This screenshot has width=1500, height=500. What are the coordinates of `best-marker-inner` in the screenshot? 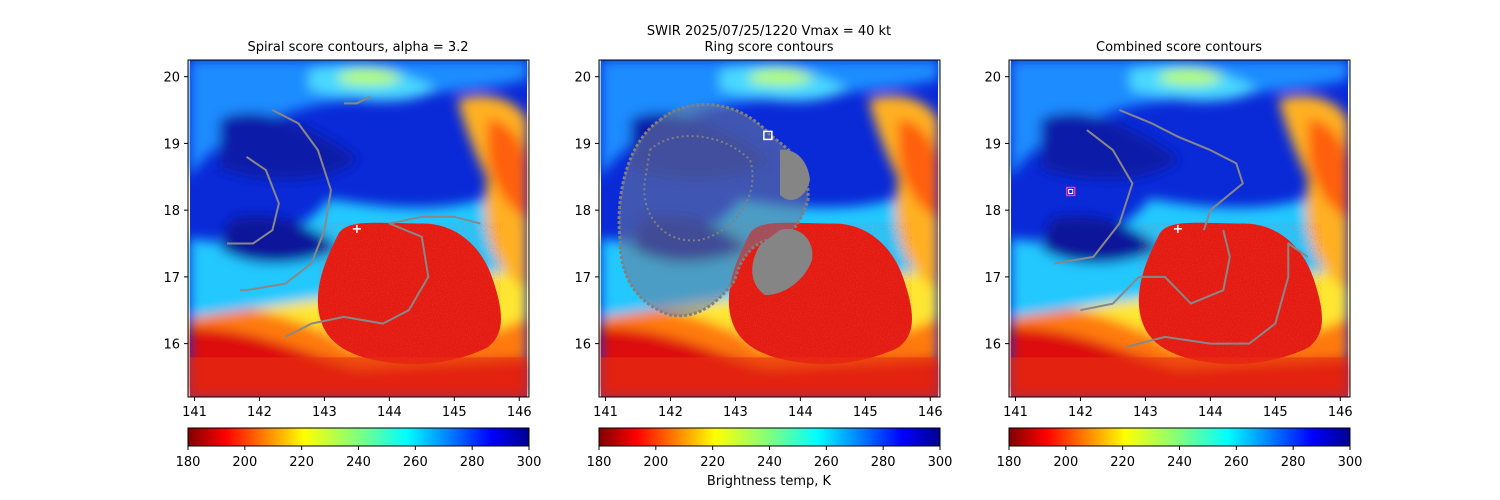 It's located at (1071, 191).